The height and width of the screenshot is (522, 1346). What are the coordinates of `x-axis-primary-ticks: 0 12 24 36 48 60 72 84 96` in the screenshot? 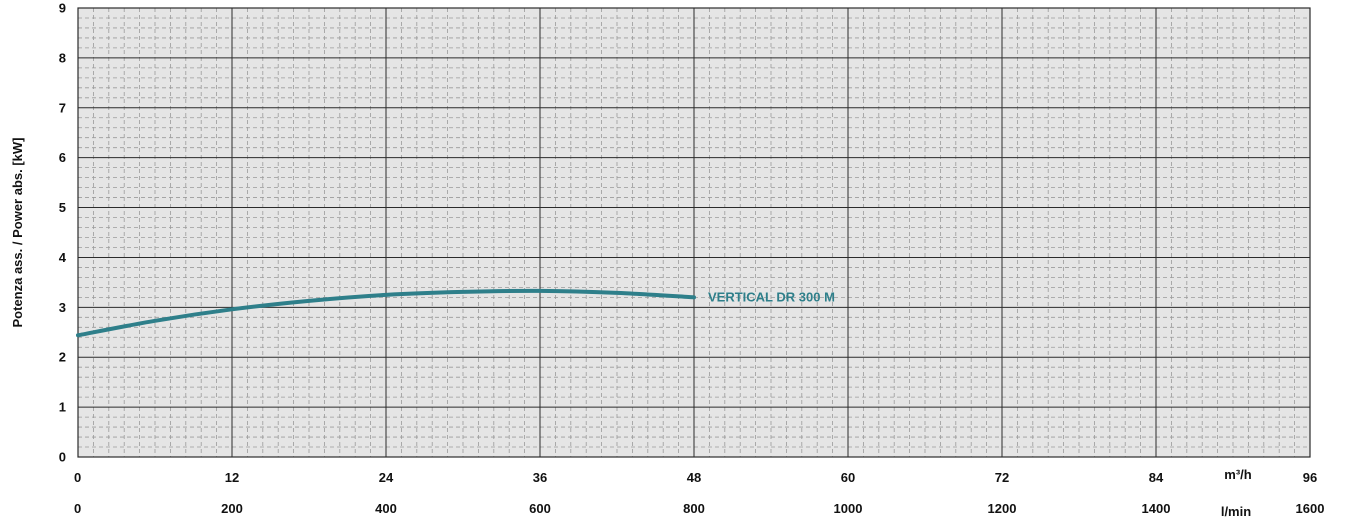 It's located at (695, 477).